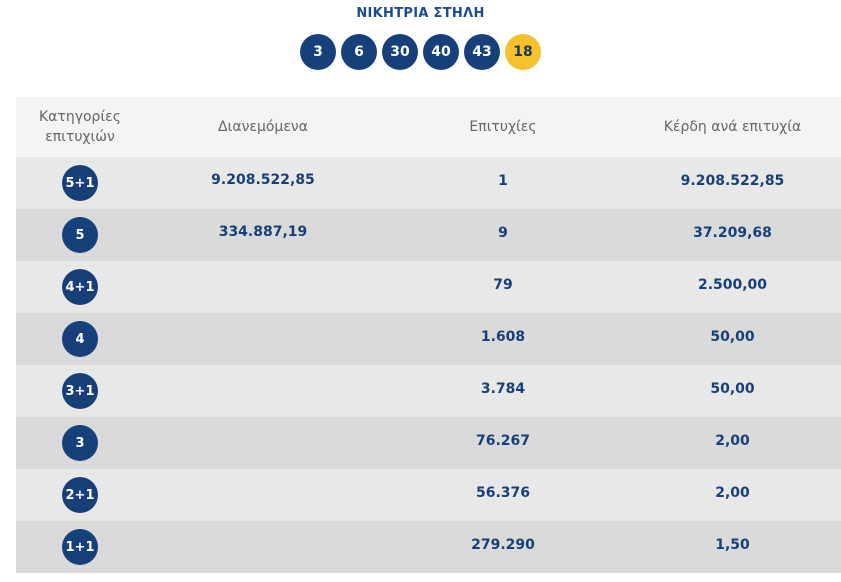  I want to click on header-winners: Επιτυχίες, so click(503, 127).